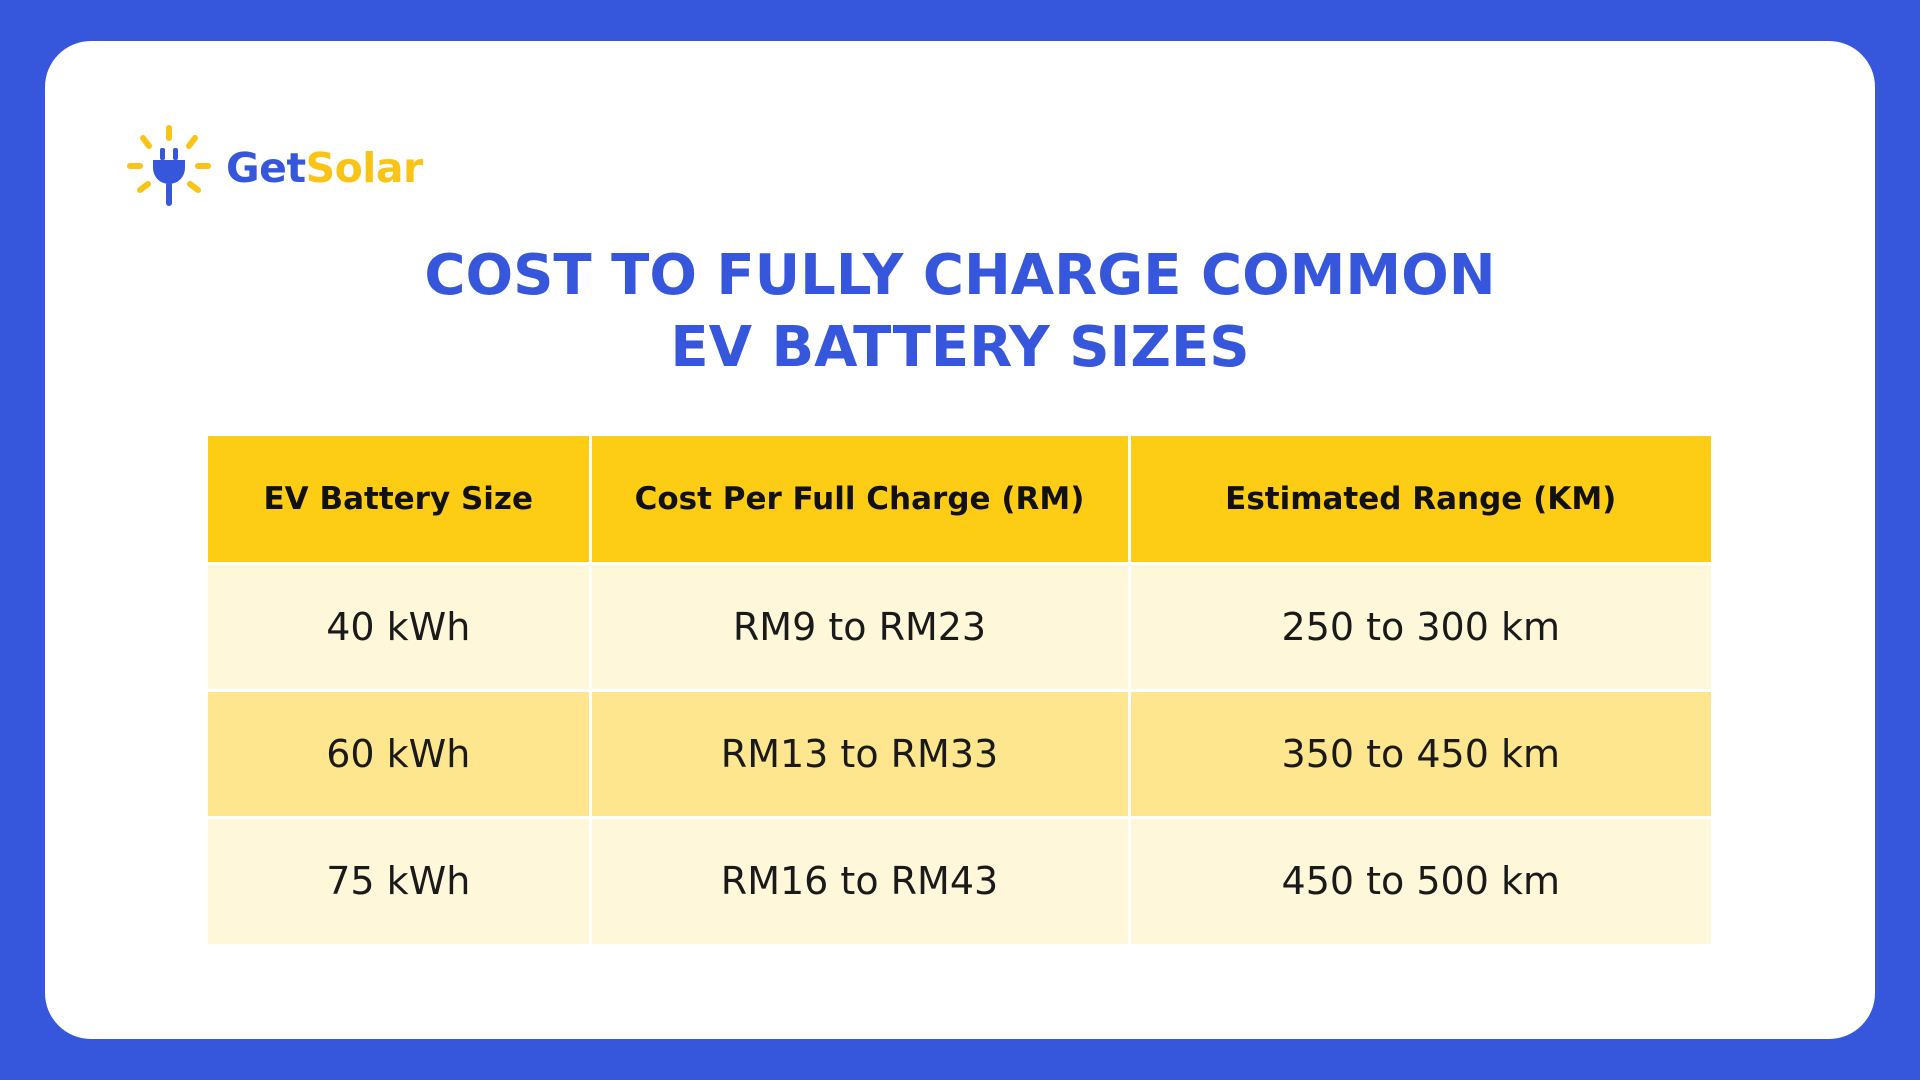  I want to click on header-battery-size: EV Battery Size, so click(400, 500).